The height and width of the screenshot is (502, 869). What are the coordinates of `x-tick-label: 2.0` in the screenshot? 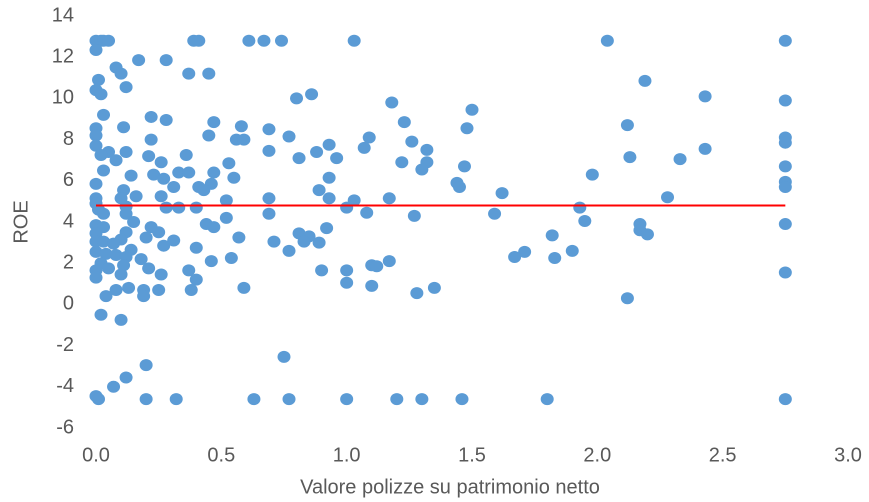 It's located at (597, 455).